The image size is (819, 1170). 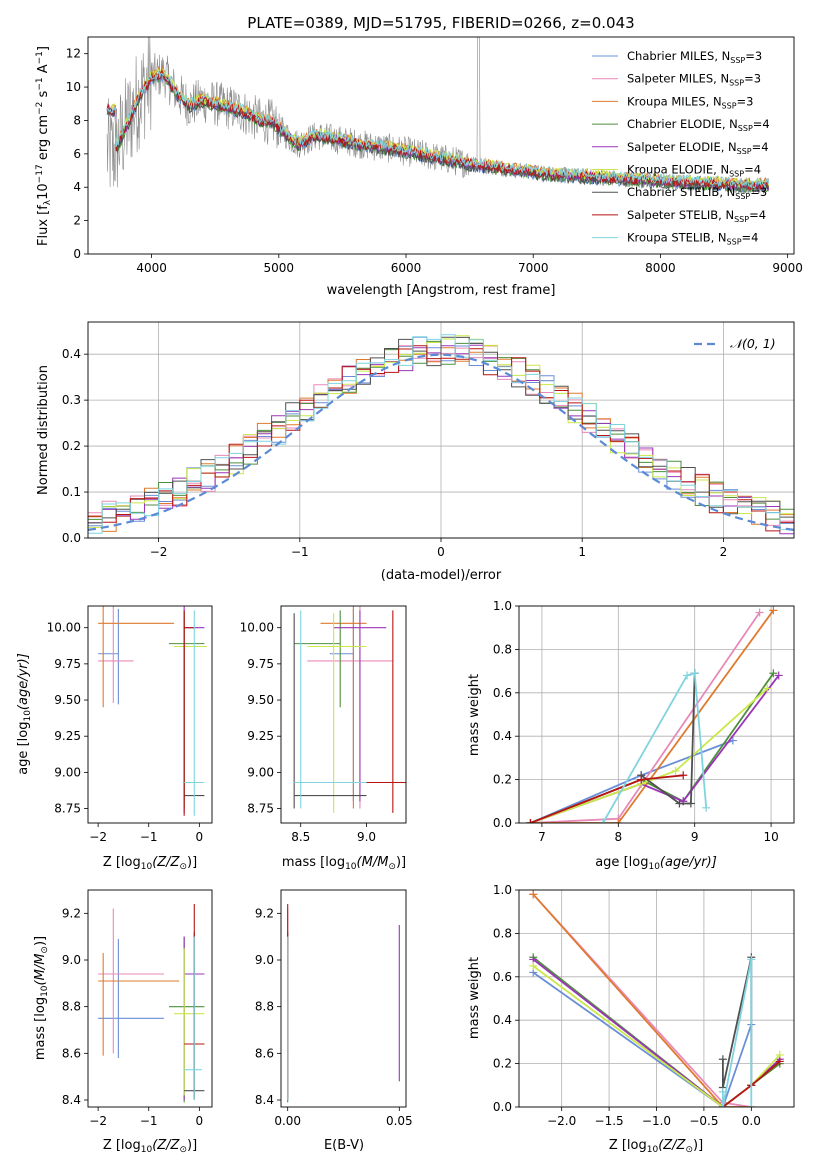 I want to click on mass_vs_ebv-ytick-label: 8.8, so click(x=264, y=1007).